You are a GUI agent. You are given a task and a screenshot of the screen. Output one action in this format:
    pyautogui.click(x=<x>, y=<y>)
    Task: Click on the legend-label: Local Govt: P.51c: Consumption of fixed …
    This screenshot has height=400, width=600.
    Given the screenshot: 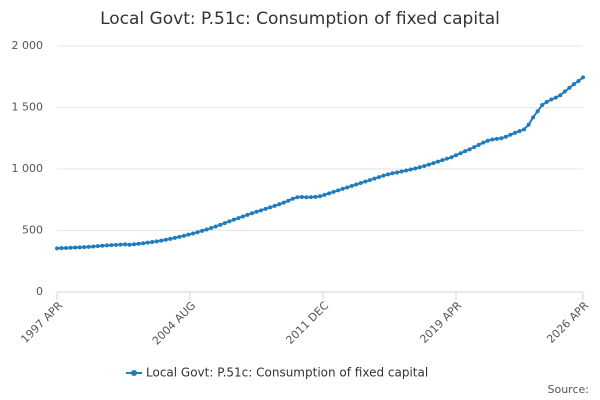 What is the action you would take?
    pyautogui.click(x=287, y=373)
    